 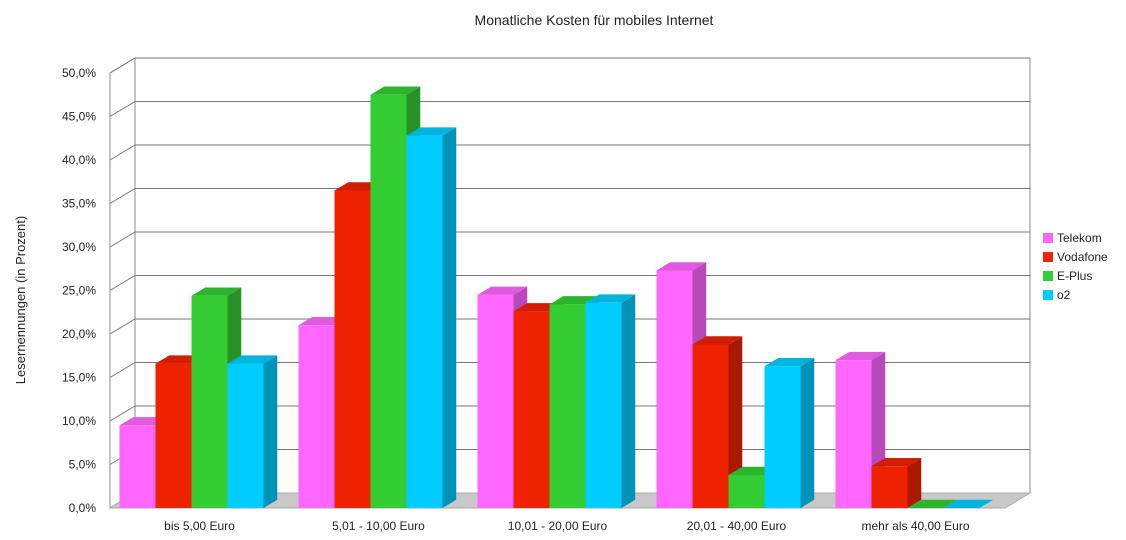 I want to click on y-tick-label: 5,0%, so click(x=83, y=465).